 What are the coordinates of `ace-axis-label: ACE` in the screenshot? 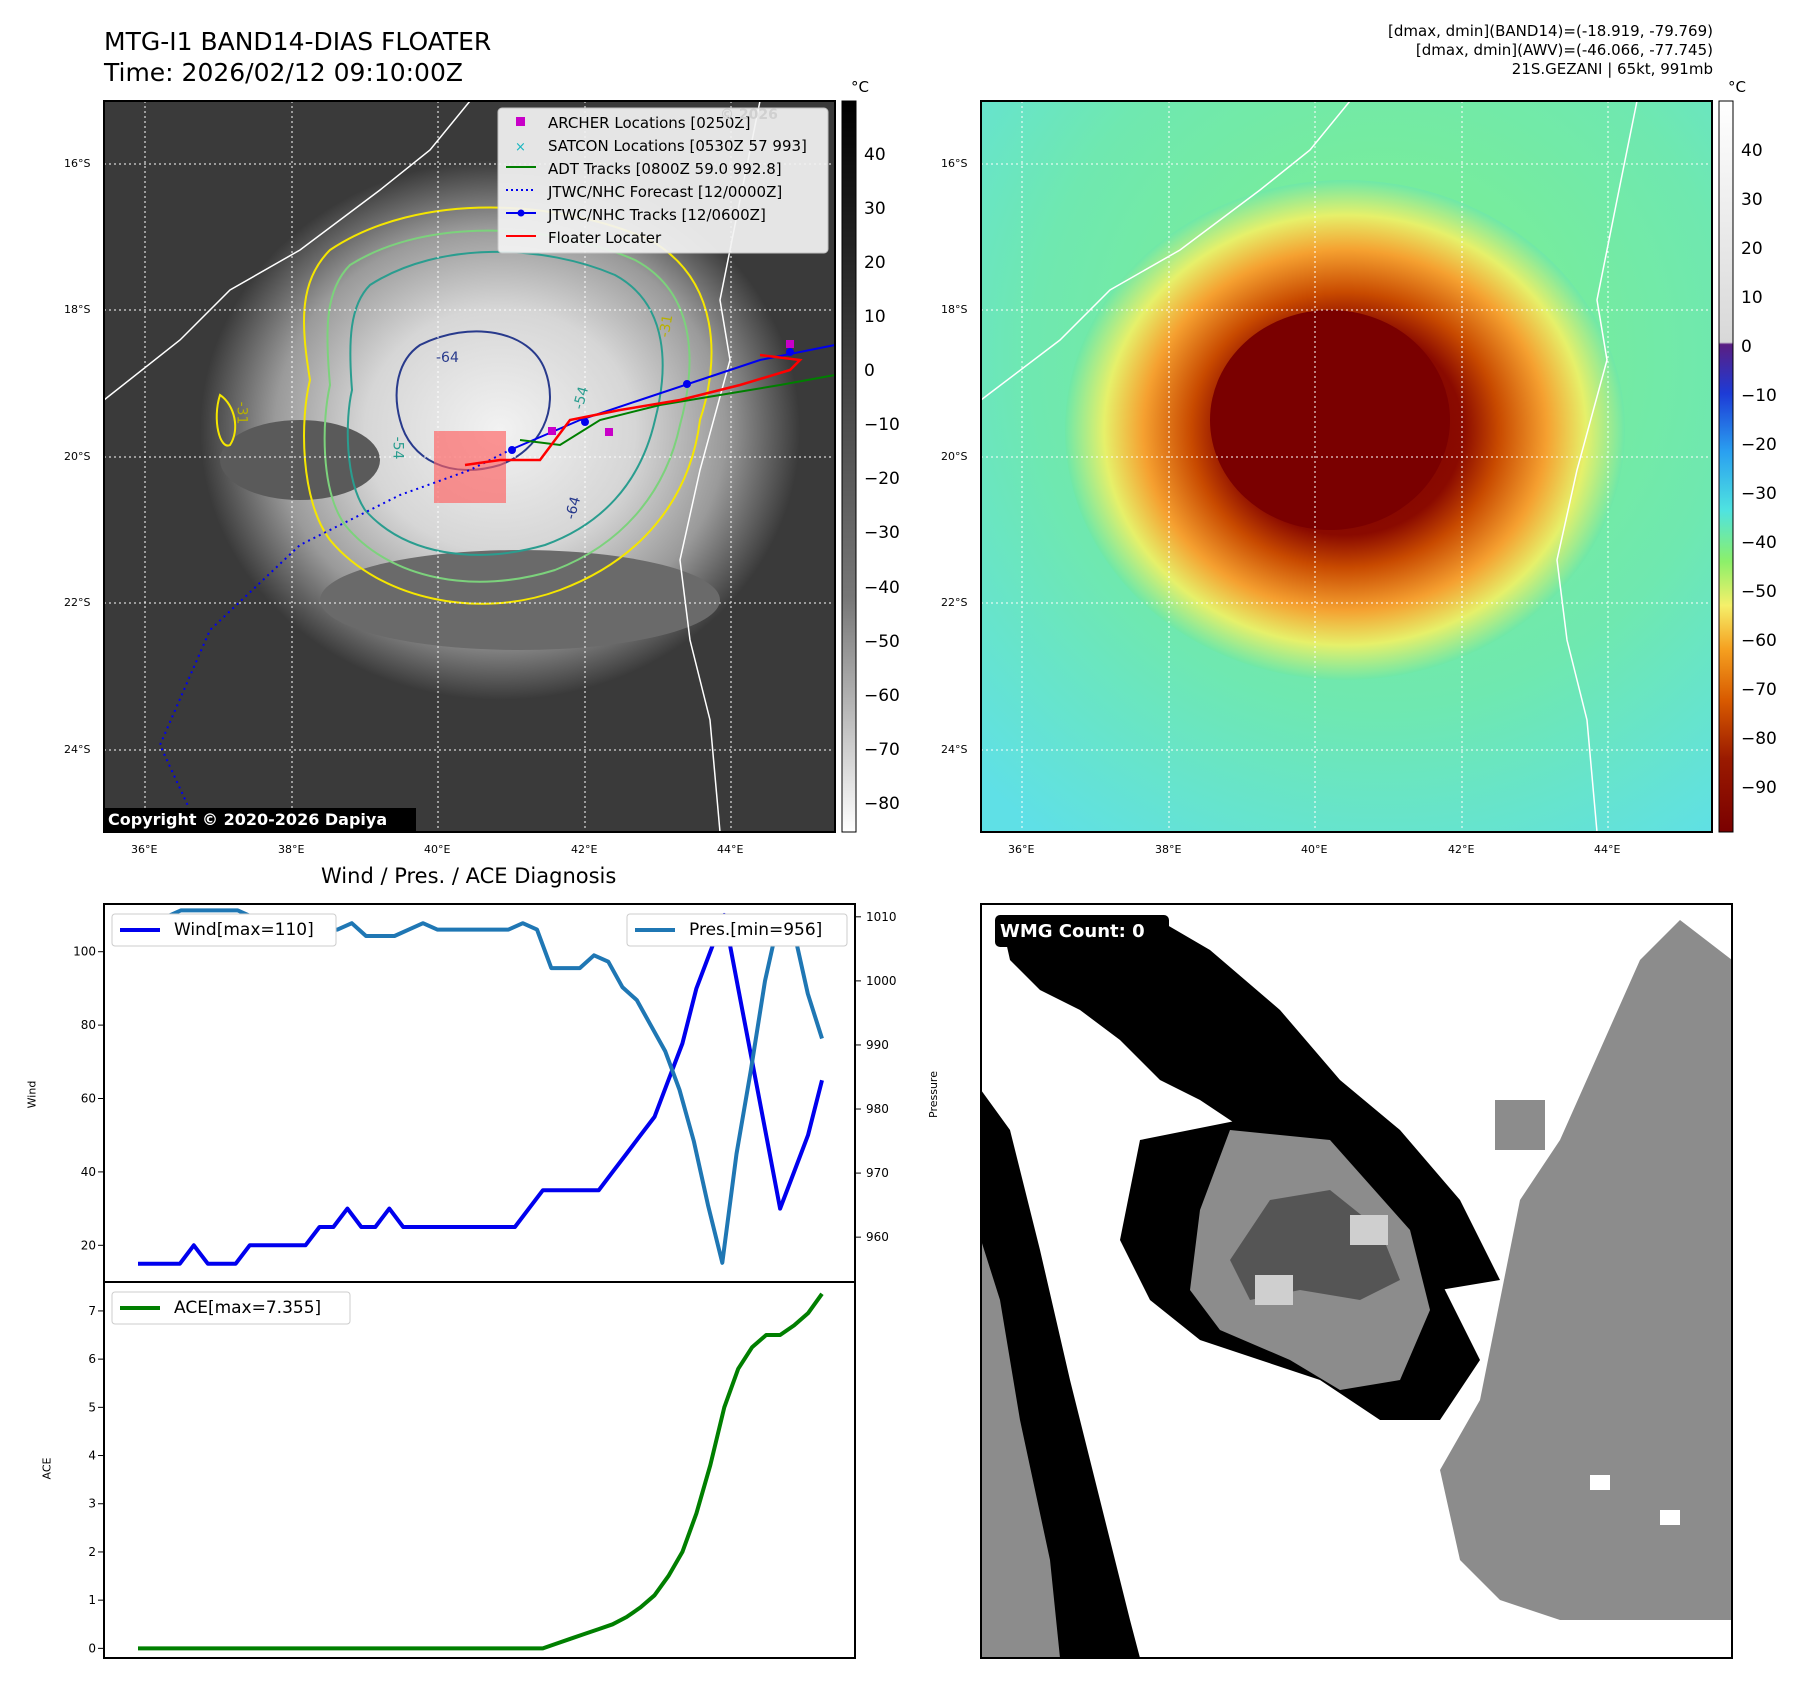 It's located at (47, 1468).